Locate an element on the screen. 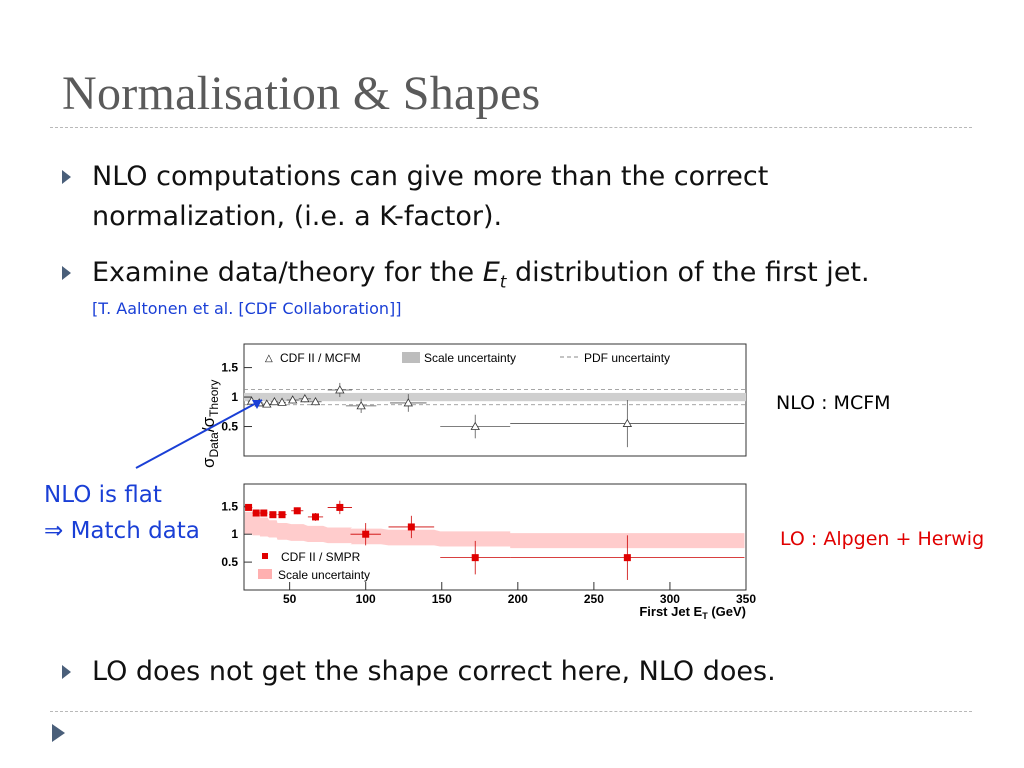 The height and width of the screenshot is (768, 1024). x-tick-label: 200 is located at coordinates (518, 599).